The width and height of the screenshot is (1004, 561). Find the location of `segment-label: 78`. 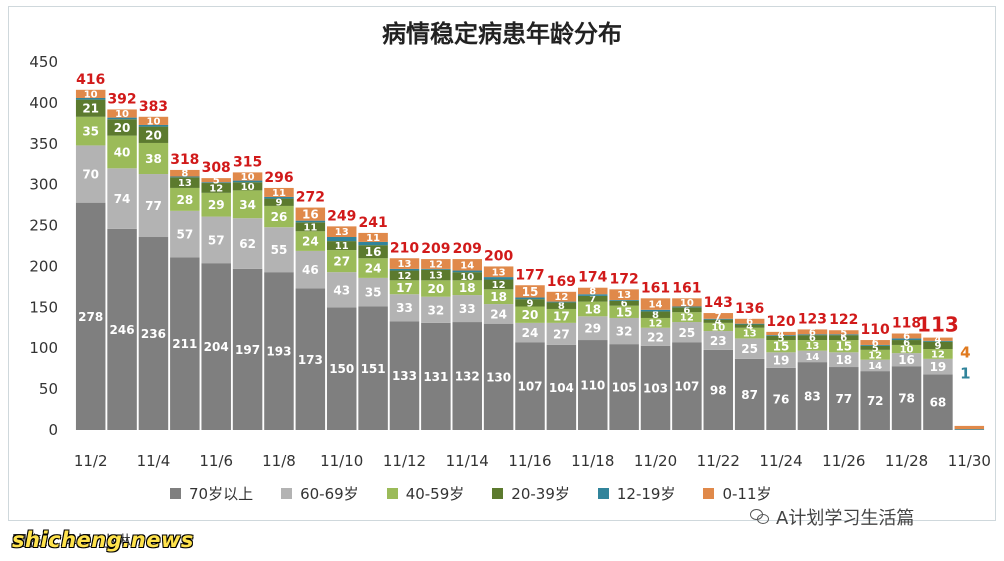

segment-label: 78 is located at coordinates (906, 399).